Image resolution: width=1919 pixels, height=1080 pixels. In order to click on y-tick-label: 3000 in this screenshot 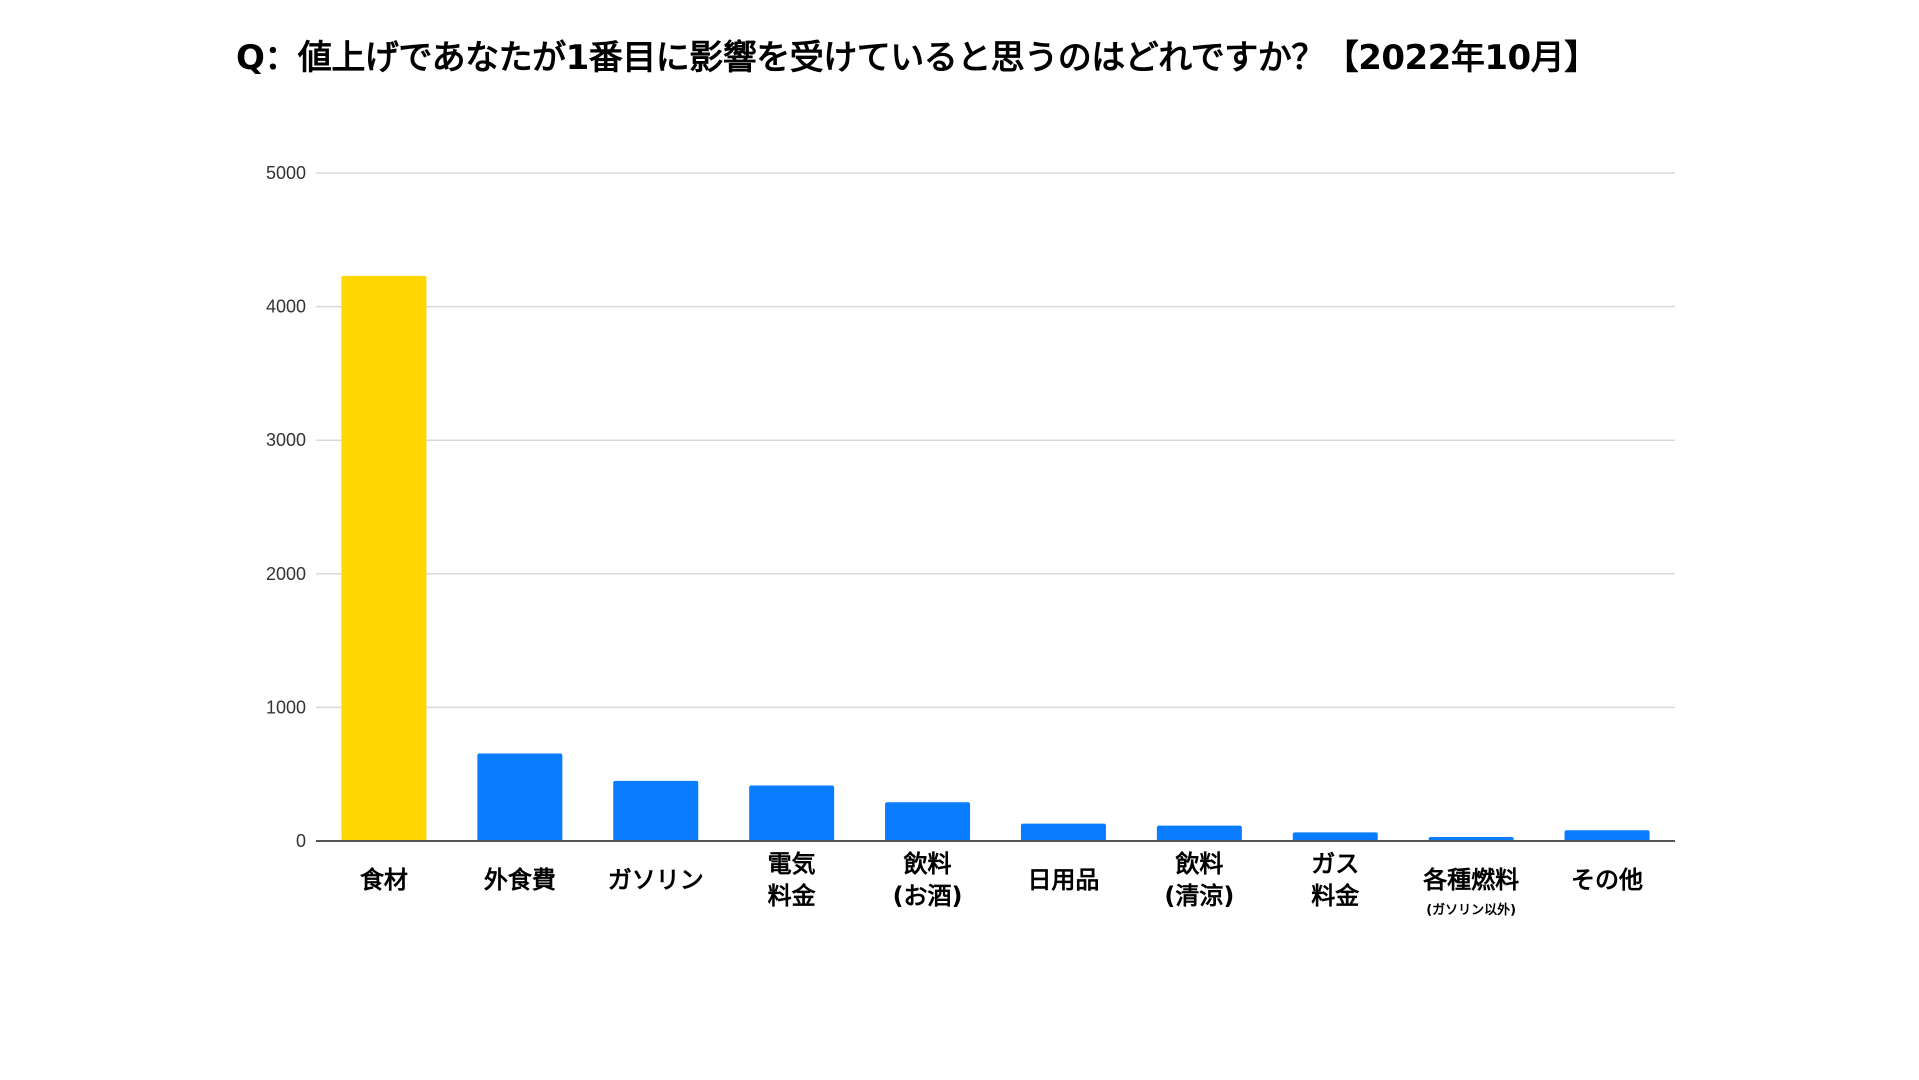, I will do `click(286, 440)`.